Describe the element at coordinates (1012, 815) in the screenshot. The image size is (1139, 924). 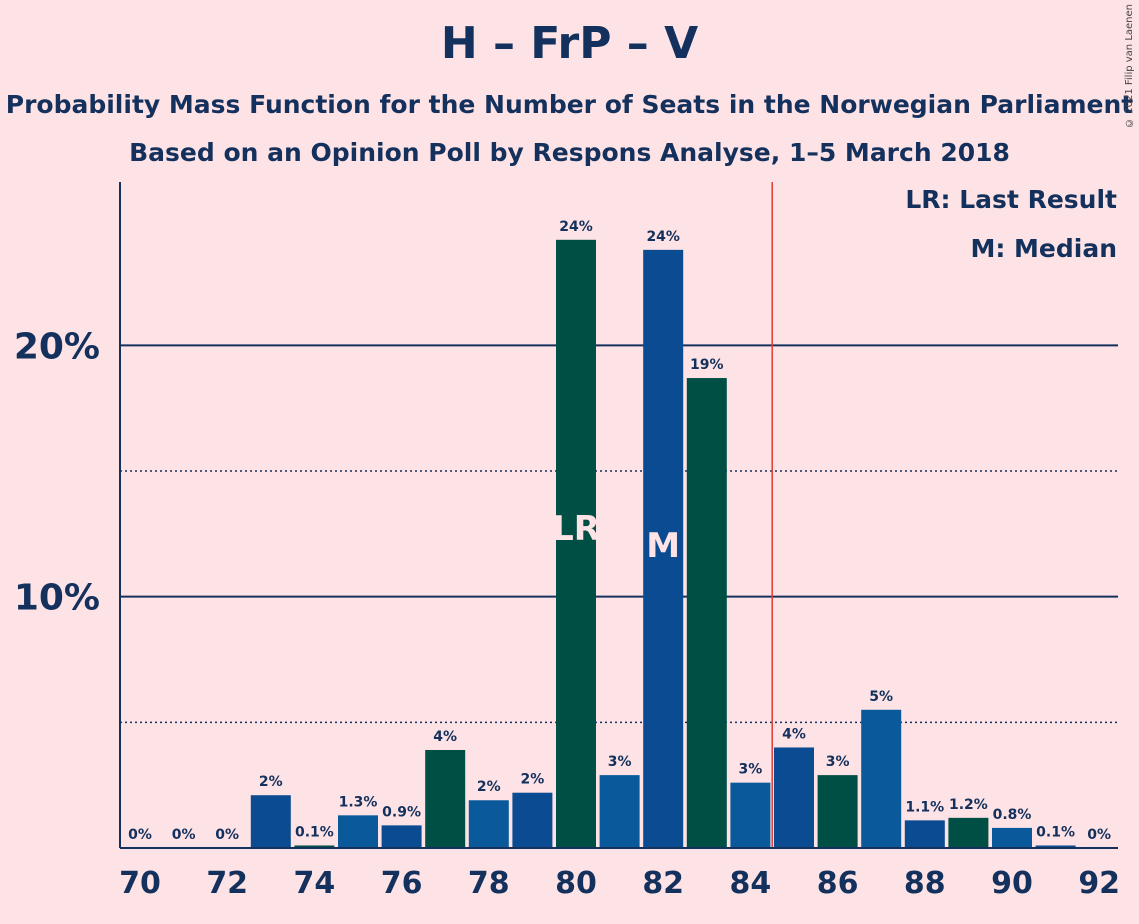
I see `data-label-seat-90: 0.8%` at that location.